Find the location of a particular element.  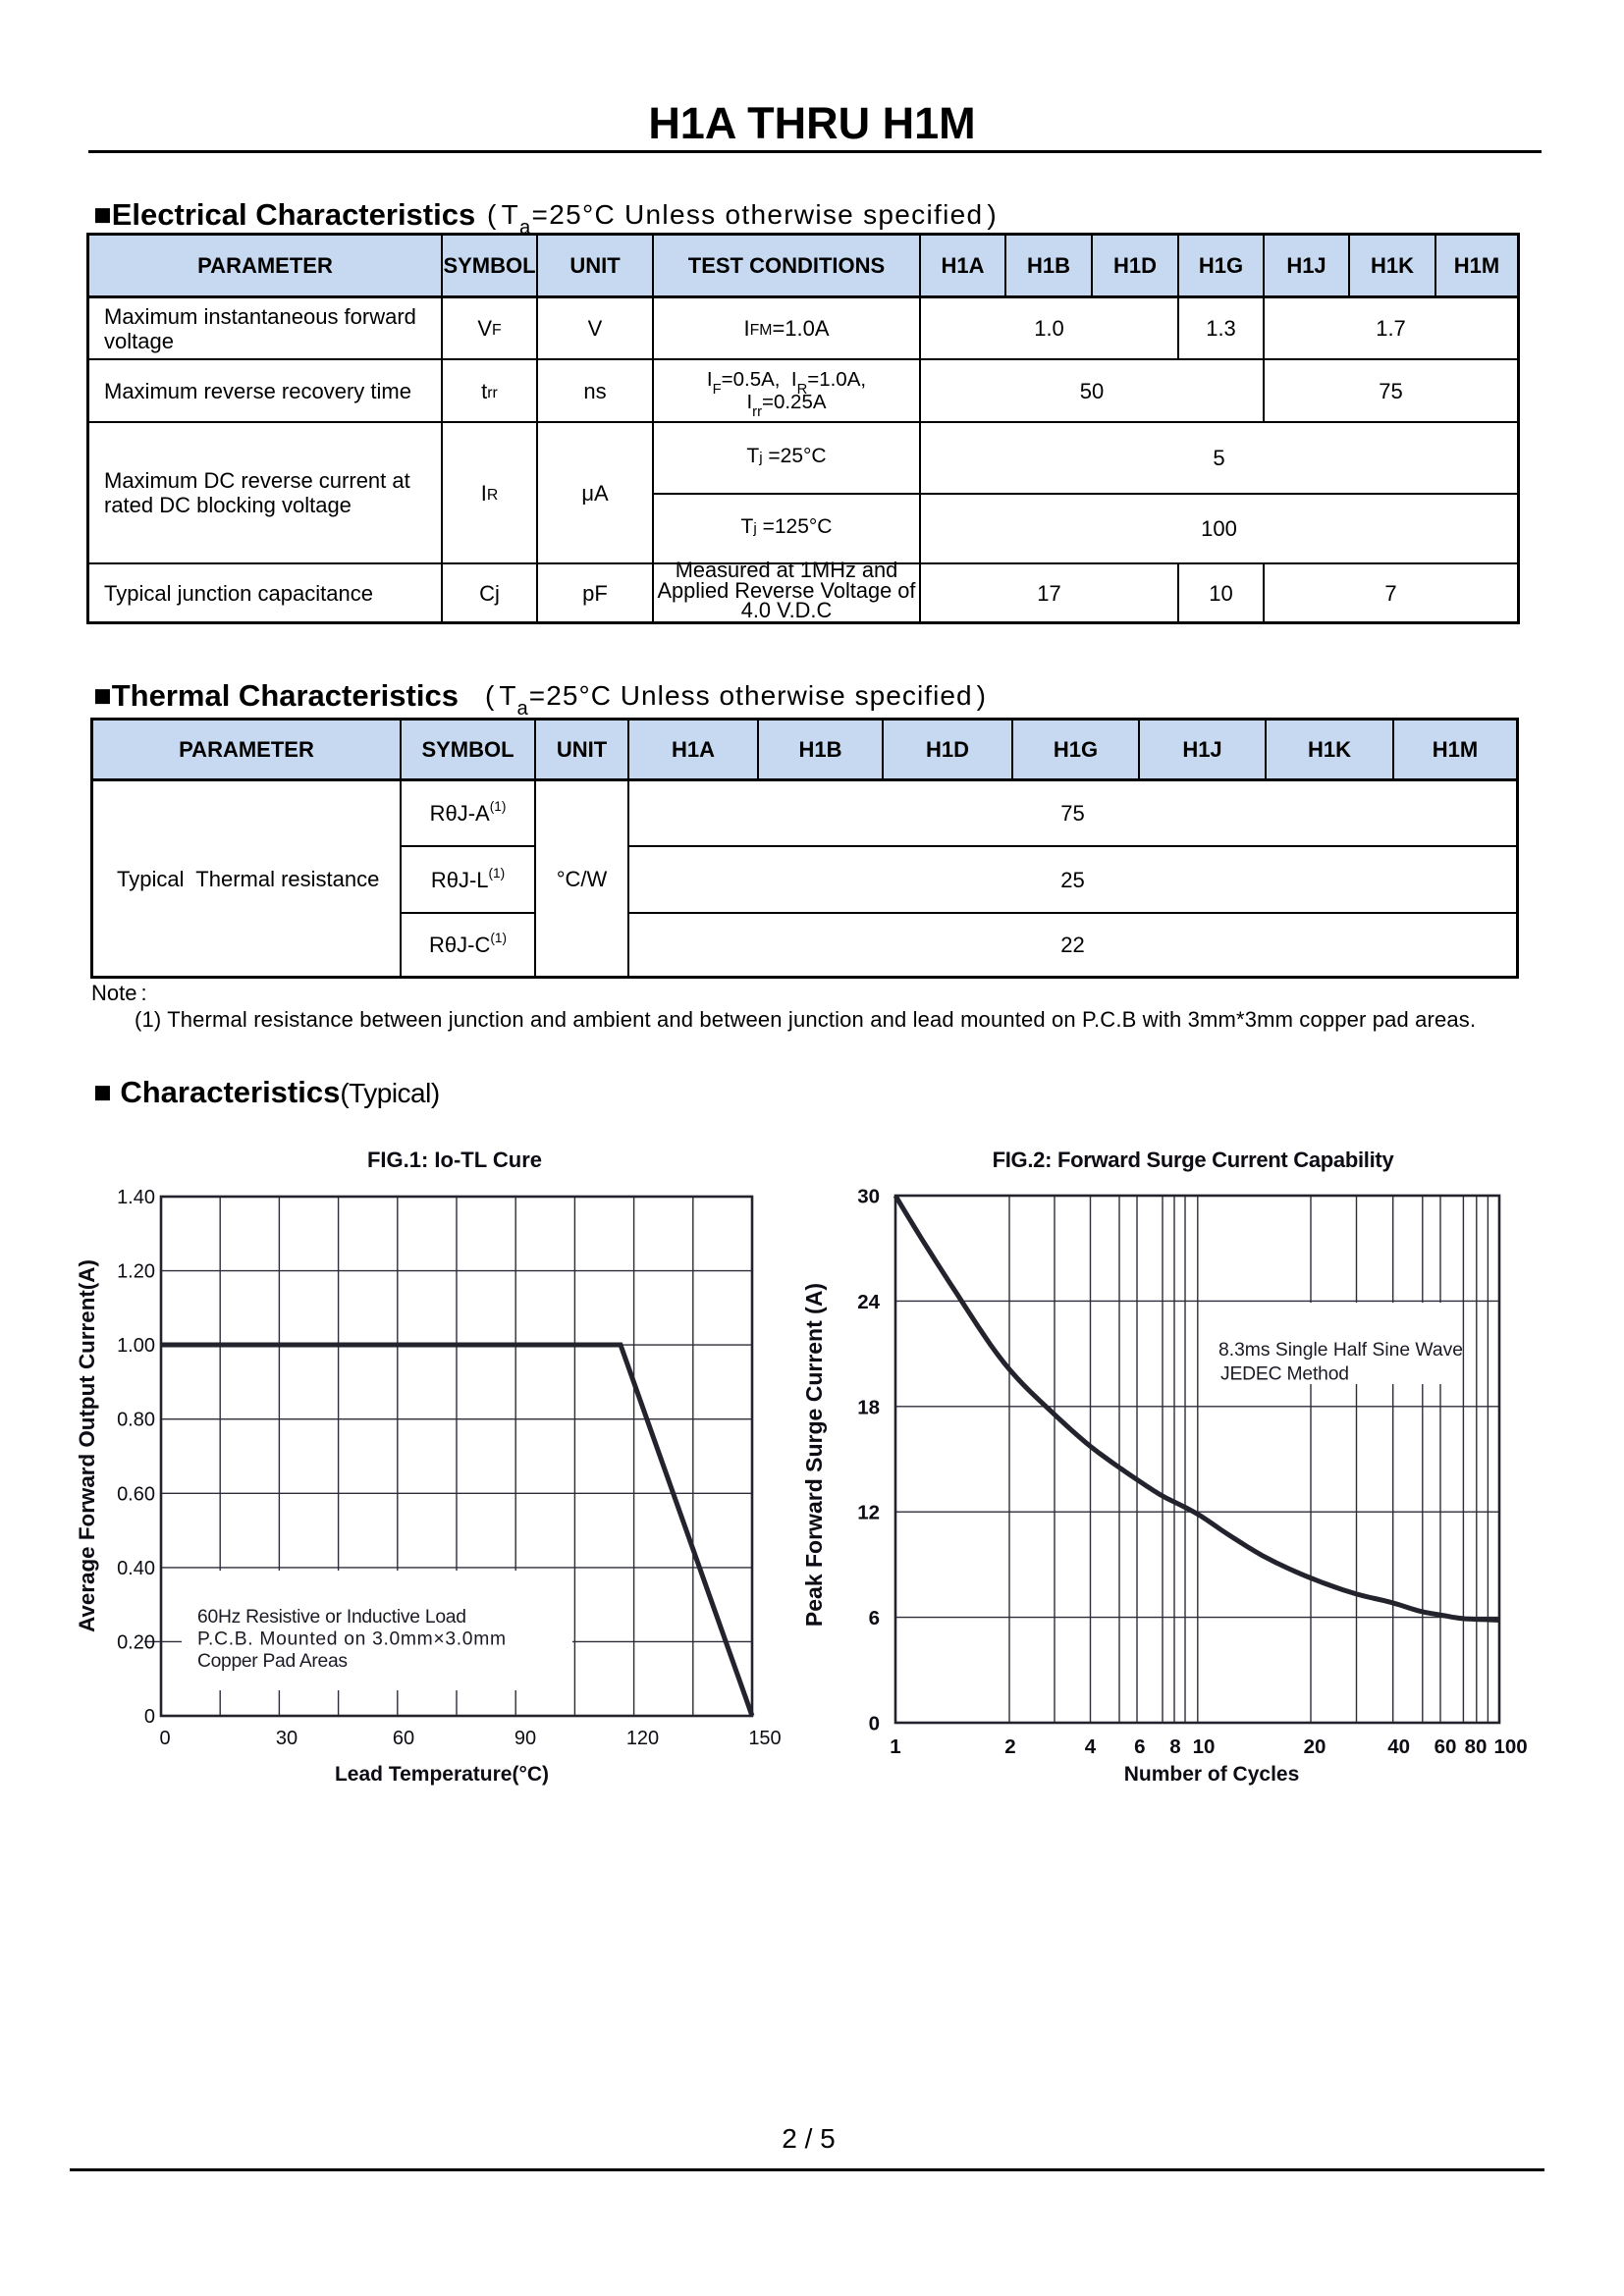

svg-text: 12 is located at coordinates (868, 1513).